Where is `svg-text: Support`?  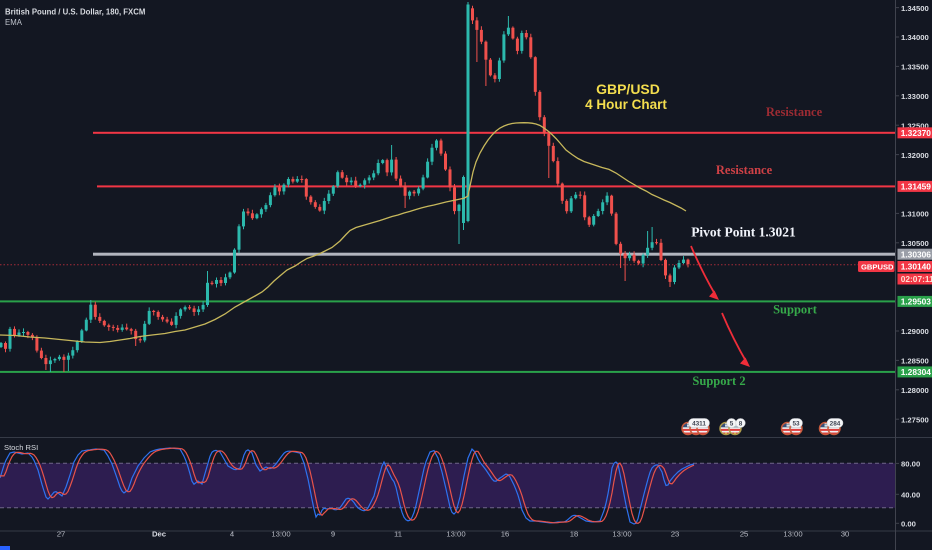
svg-text: Support is located at coordinates (795, 310).